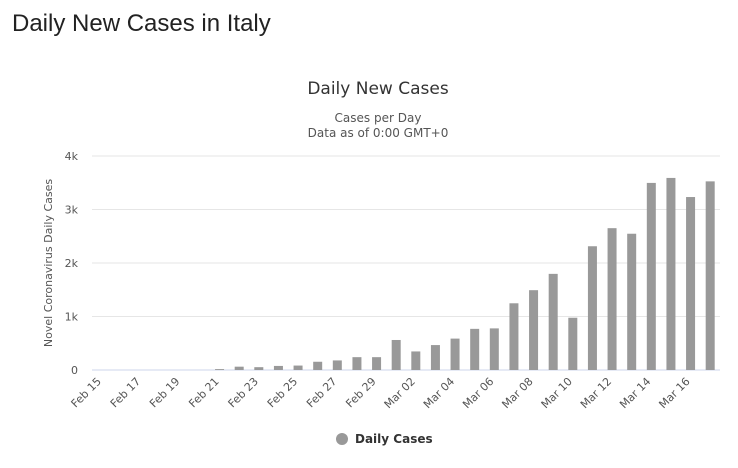 This screenshot has height=468, width=738. I want to click on x-tick-label: Feb 15, so click(86, 392).